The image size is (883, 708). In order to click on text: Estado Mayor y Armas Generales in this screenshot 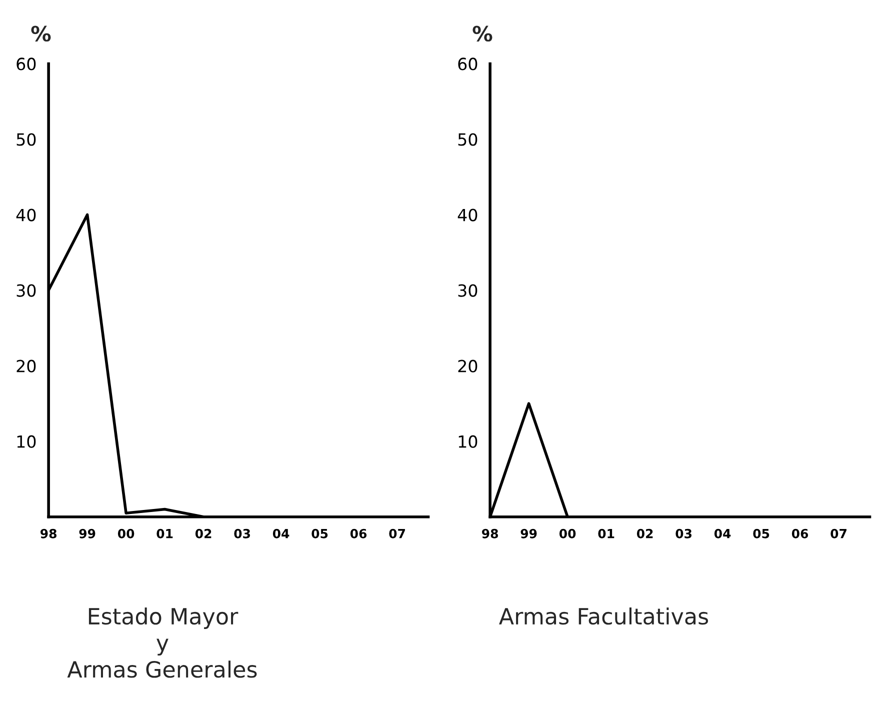, I will do `click(162, 642)`.